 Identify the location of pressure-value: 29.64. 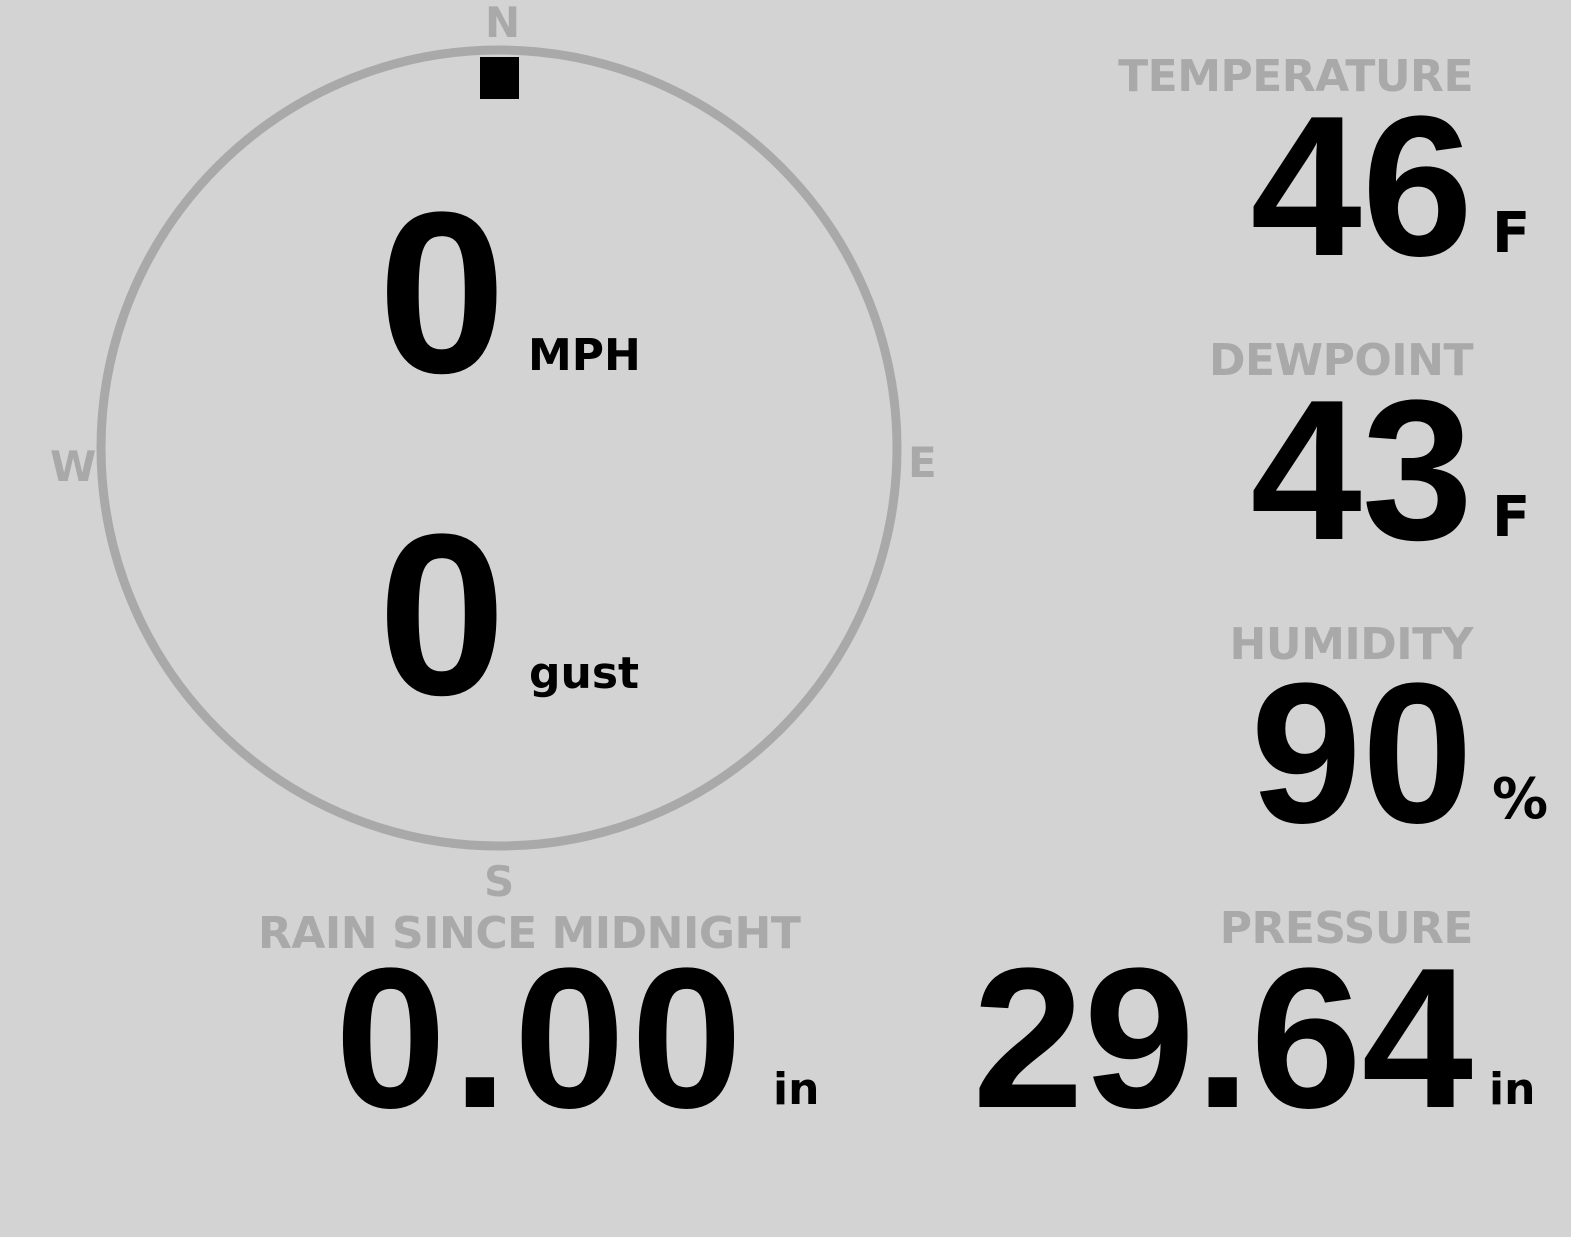
(1223, 1038).